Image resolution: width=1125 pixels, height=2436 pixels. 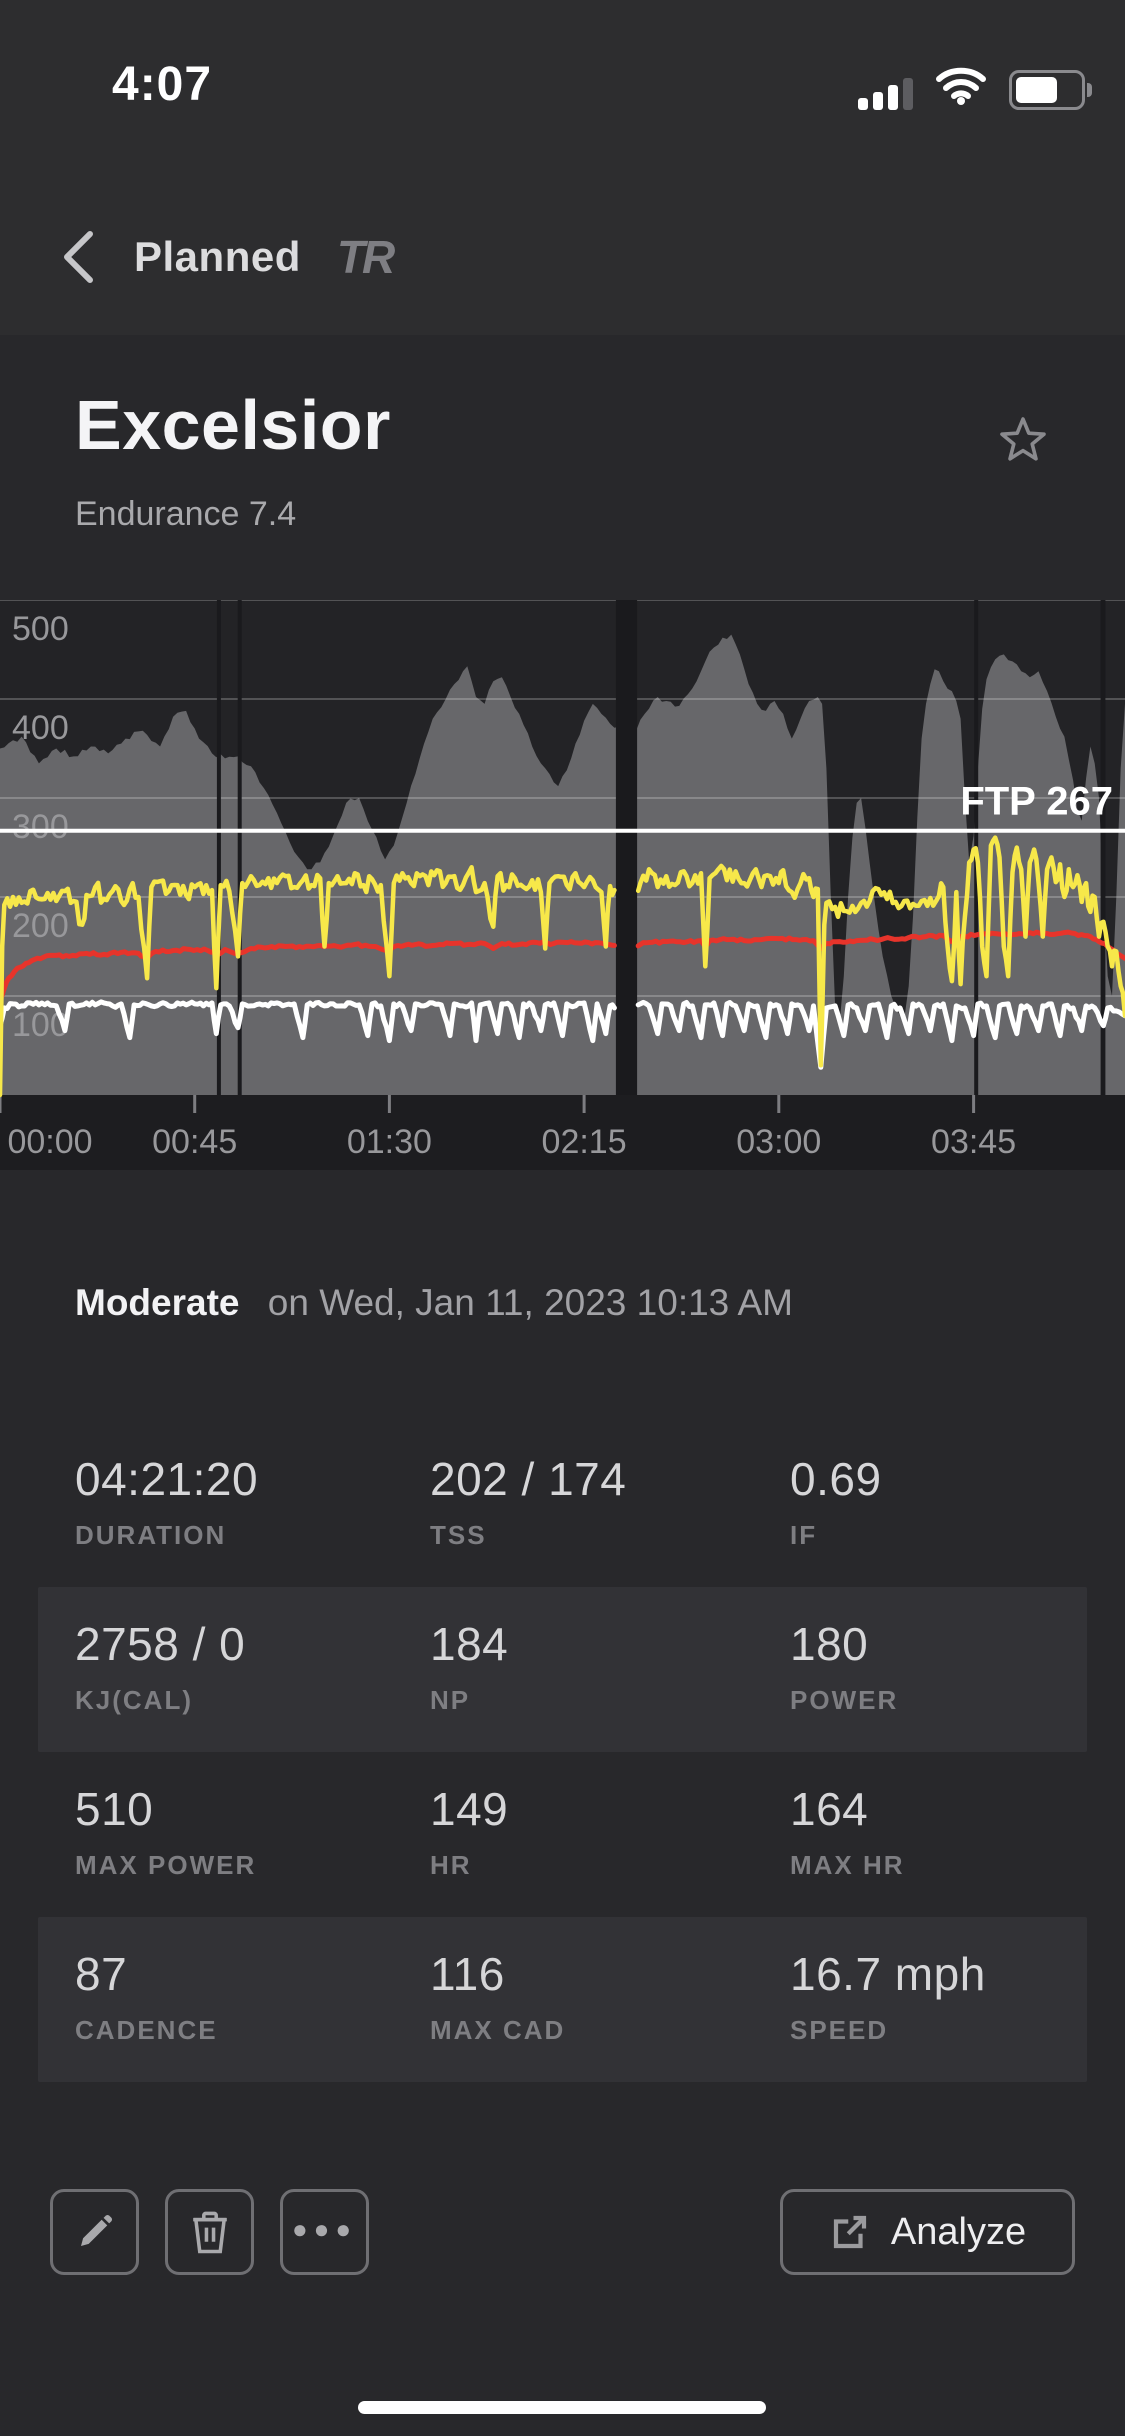 I want to click on stat-hr: 149 HR, so click(x=469, y=1831).